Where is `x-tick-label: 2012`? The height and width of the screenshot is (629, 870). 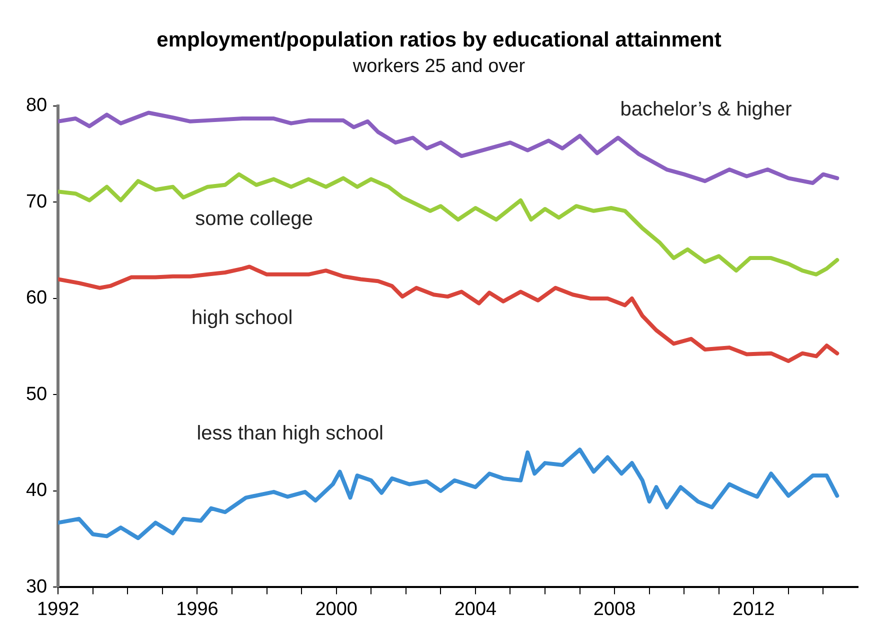 x-tick-label: 2012 is located at coordinates (753, 609).